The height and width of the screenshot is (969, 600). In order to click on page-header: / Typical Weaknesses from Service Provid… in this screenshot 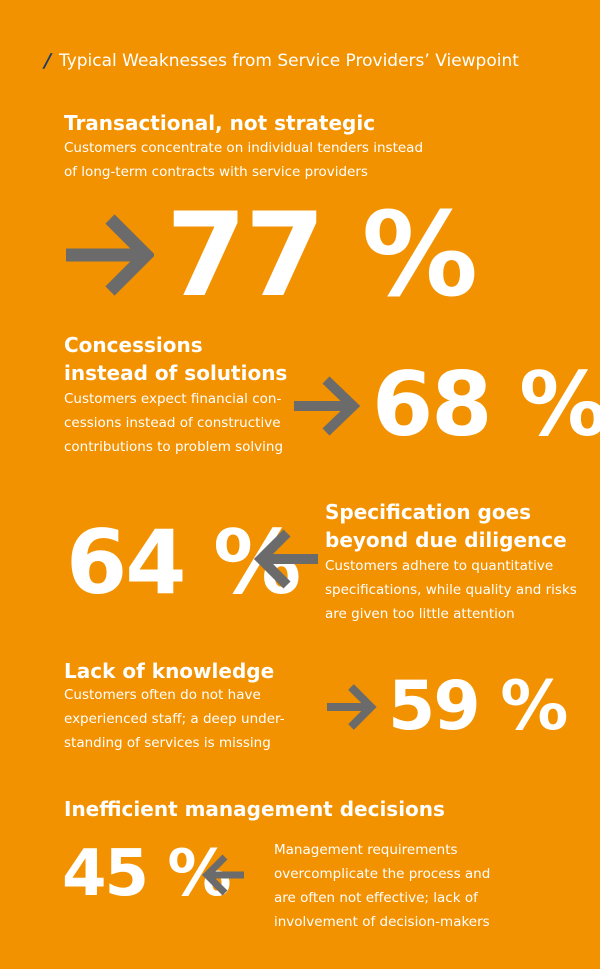, I will do `click(280, 61)`.